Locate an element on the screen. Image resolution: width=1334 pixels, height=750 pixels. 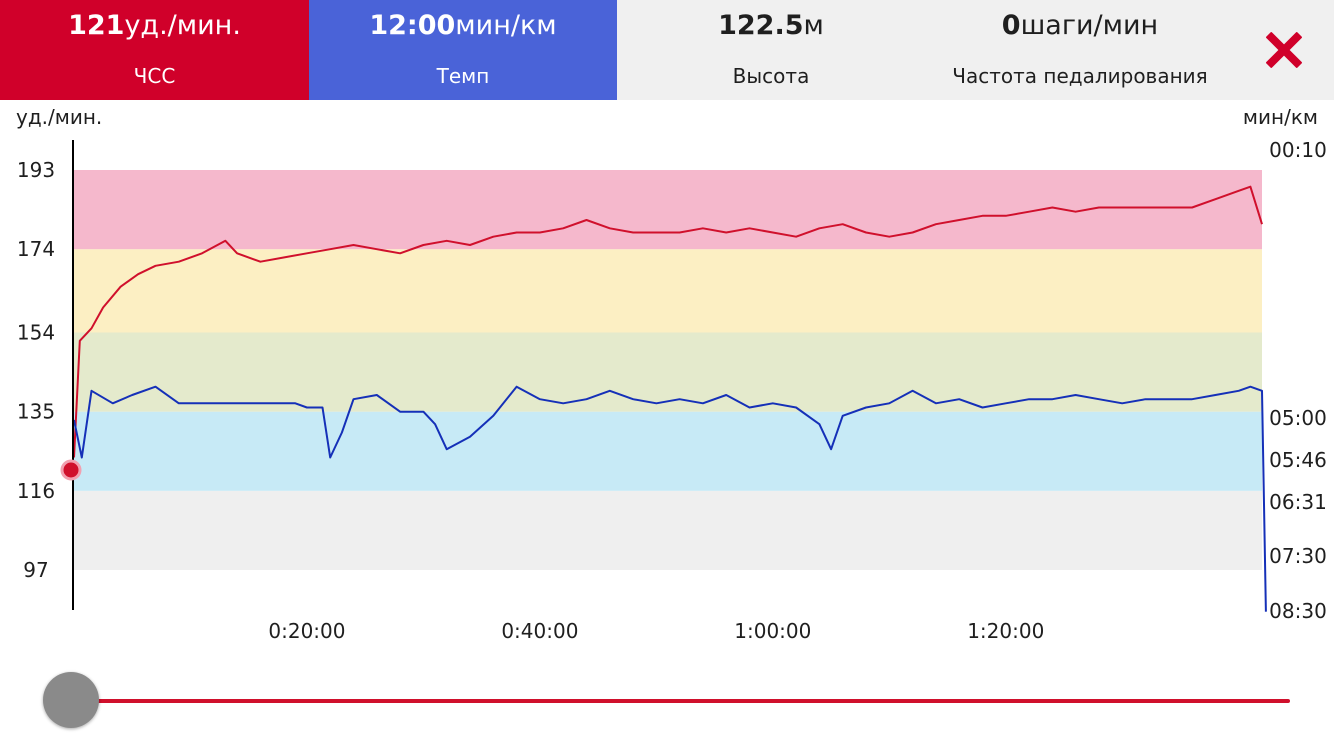
cadence-label: Частота педалирования is located at coordinates (1080, 76).